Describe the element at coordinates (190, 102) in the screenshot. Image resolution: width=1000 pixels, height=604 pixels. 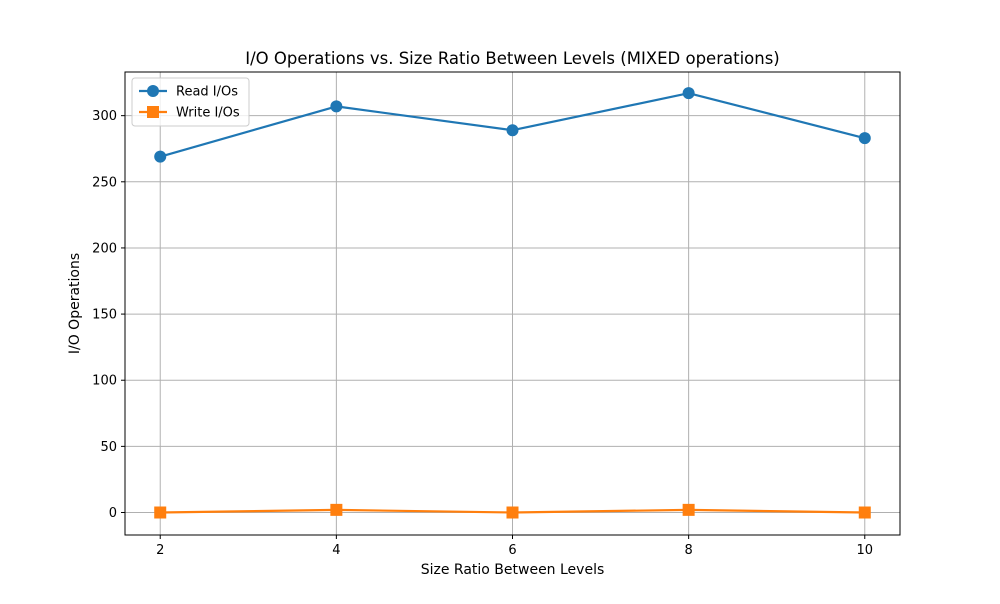
I see `legend: Read I/Os Write I/Os` at that location.